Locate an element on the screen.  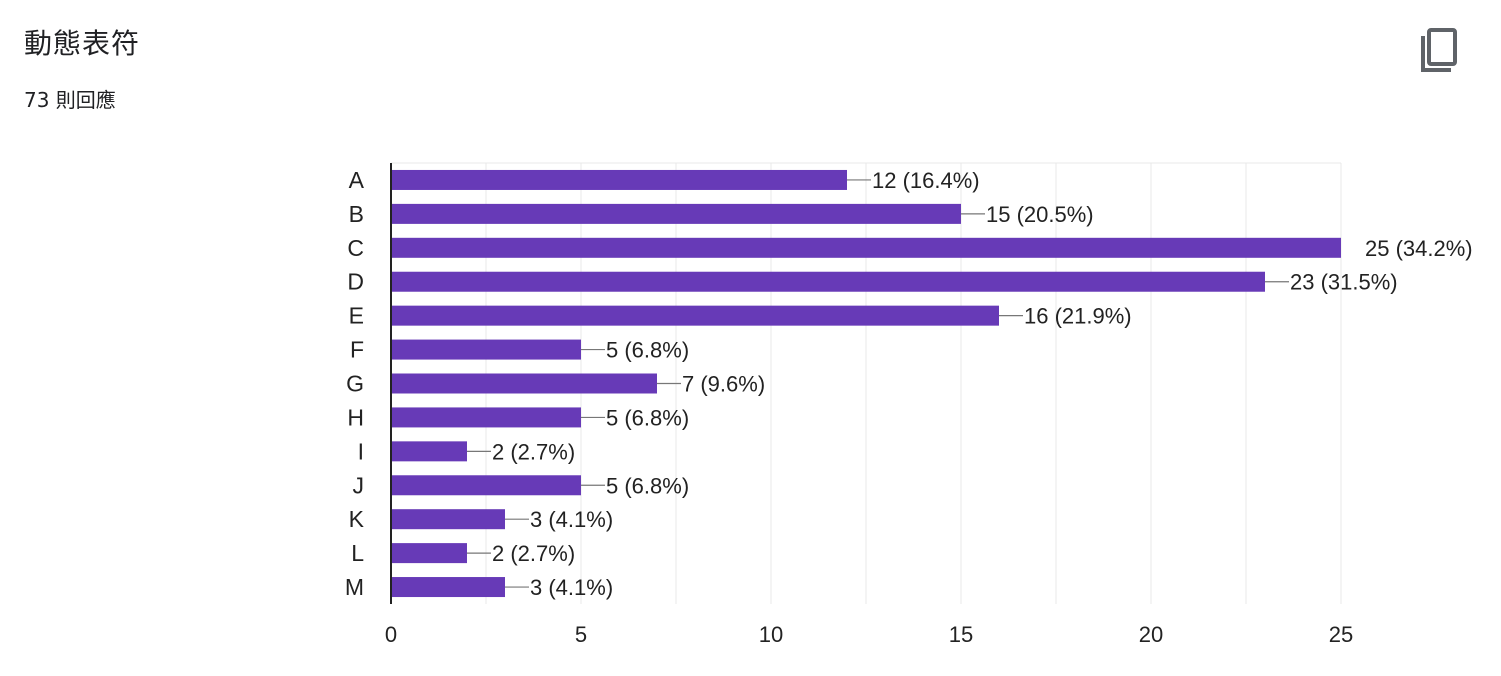
category-label: J is located at coordinates (359, 485).